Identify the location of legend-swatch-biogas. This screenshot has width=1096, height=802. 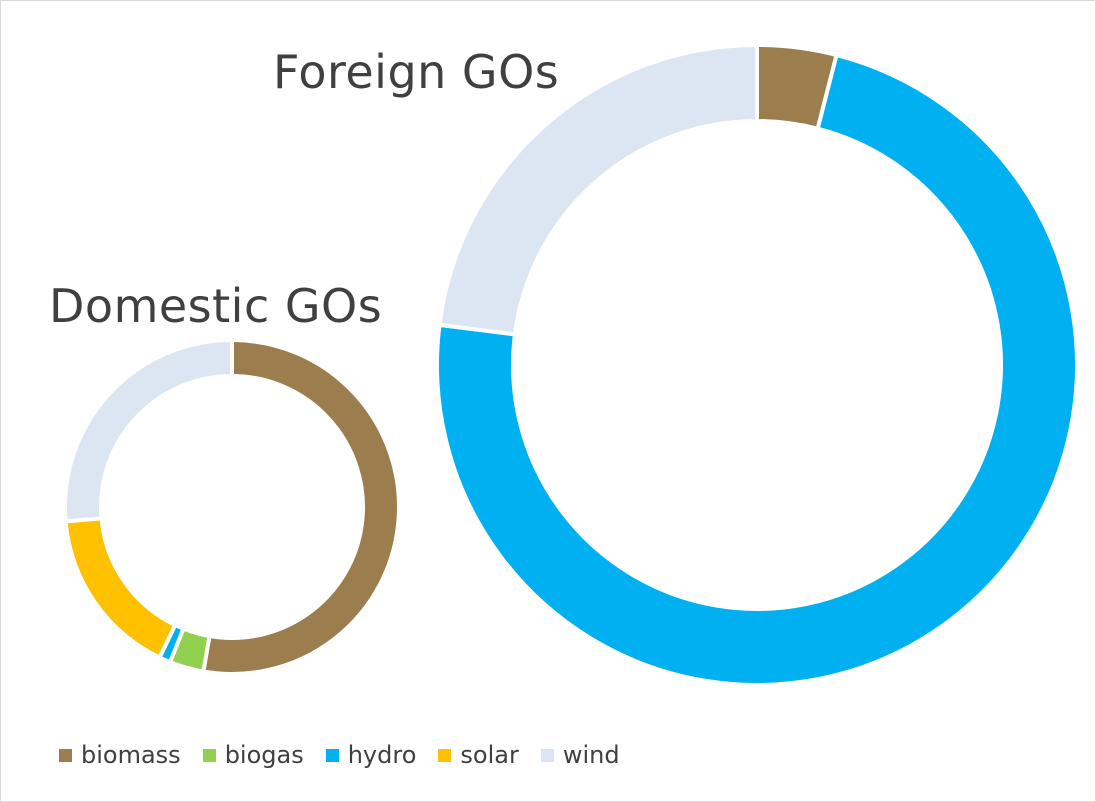
(209, 755).